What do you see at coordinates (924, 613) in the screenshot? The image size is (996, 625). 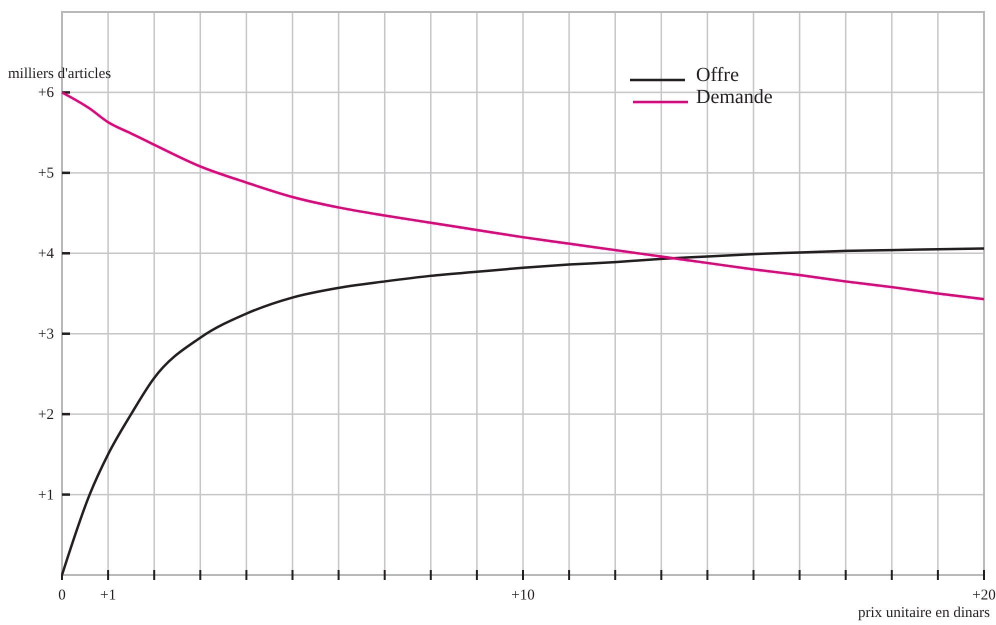 I see `x-axis-title: prix unitaire en dinars` at bounding box center [924, 613].